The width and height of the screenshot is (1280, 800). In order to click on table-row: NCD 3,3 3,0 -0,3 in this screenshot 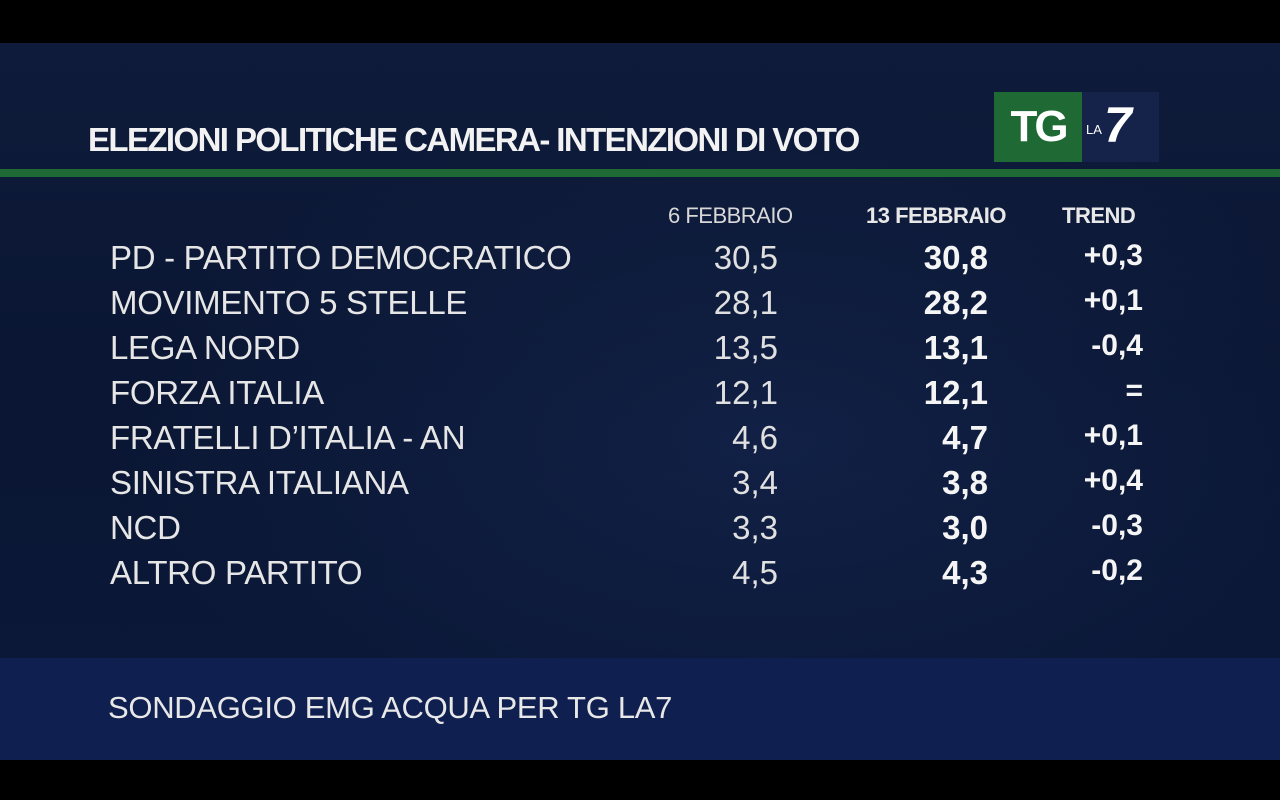, I will do `click(640, 531)`.